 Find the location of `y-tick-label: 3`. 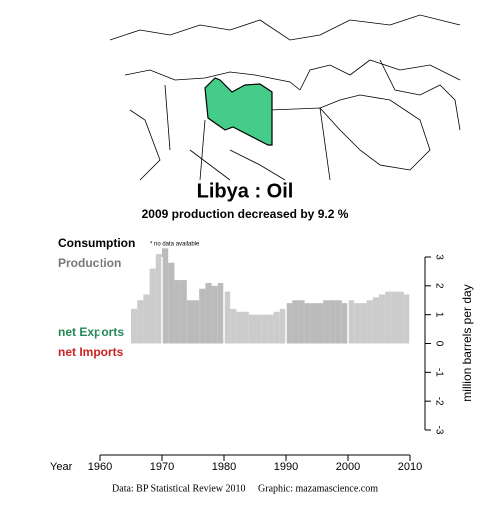

y-tick-label: 3 is located at coordinates (438, 257).